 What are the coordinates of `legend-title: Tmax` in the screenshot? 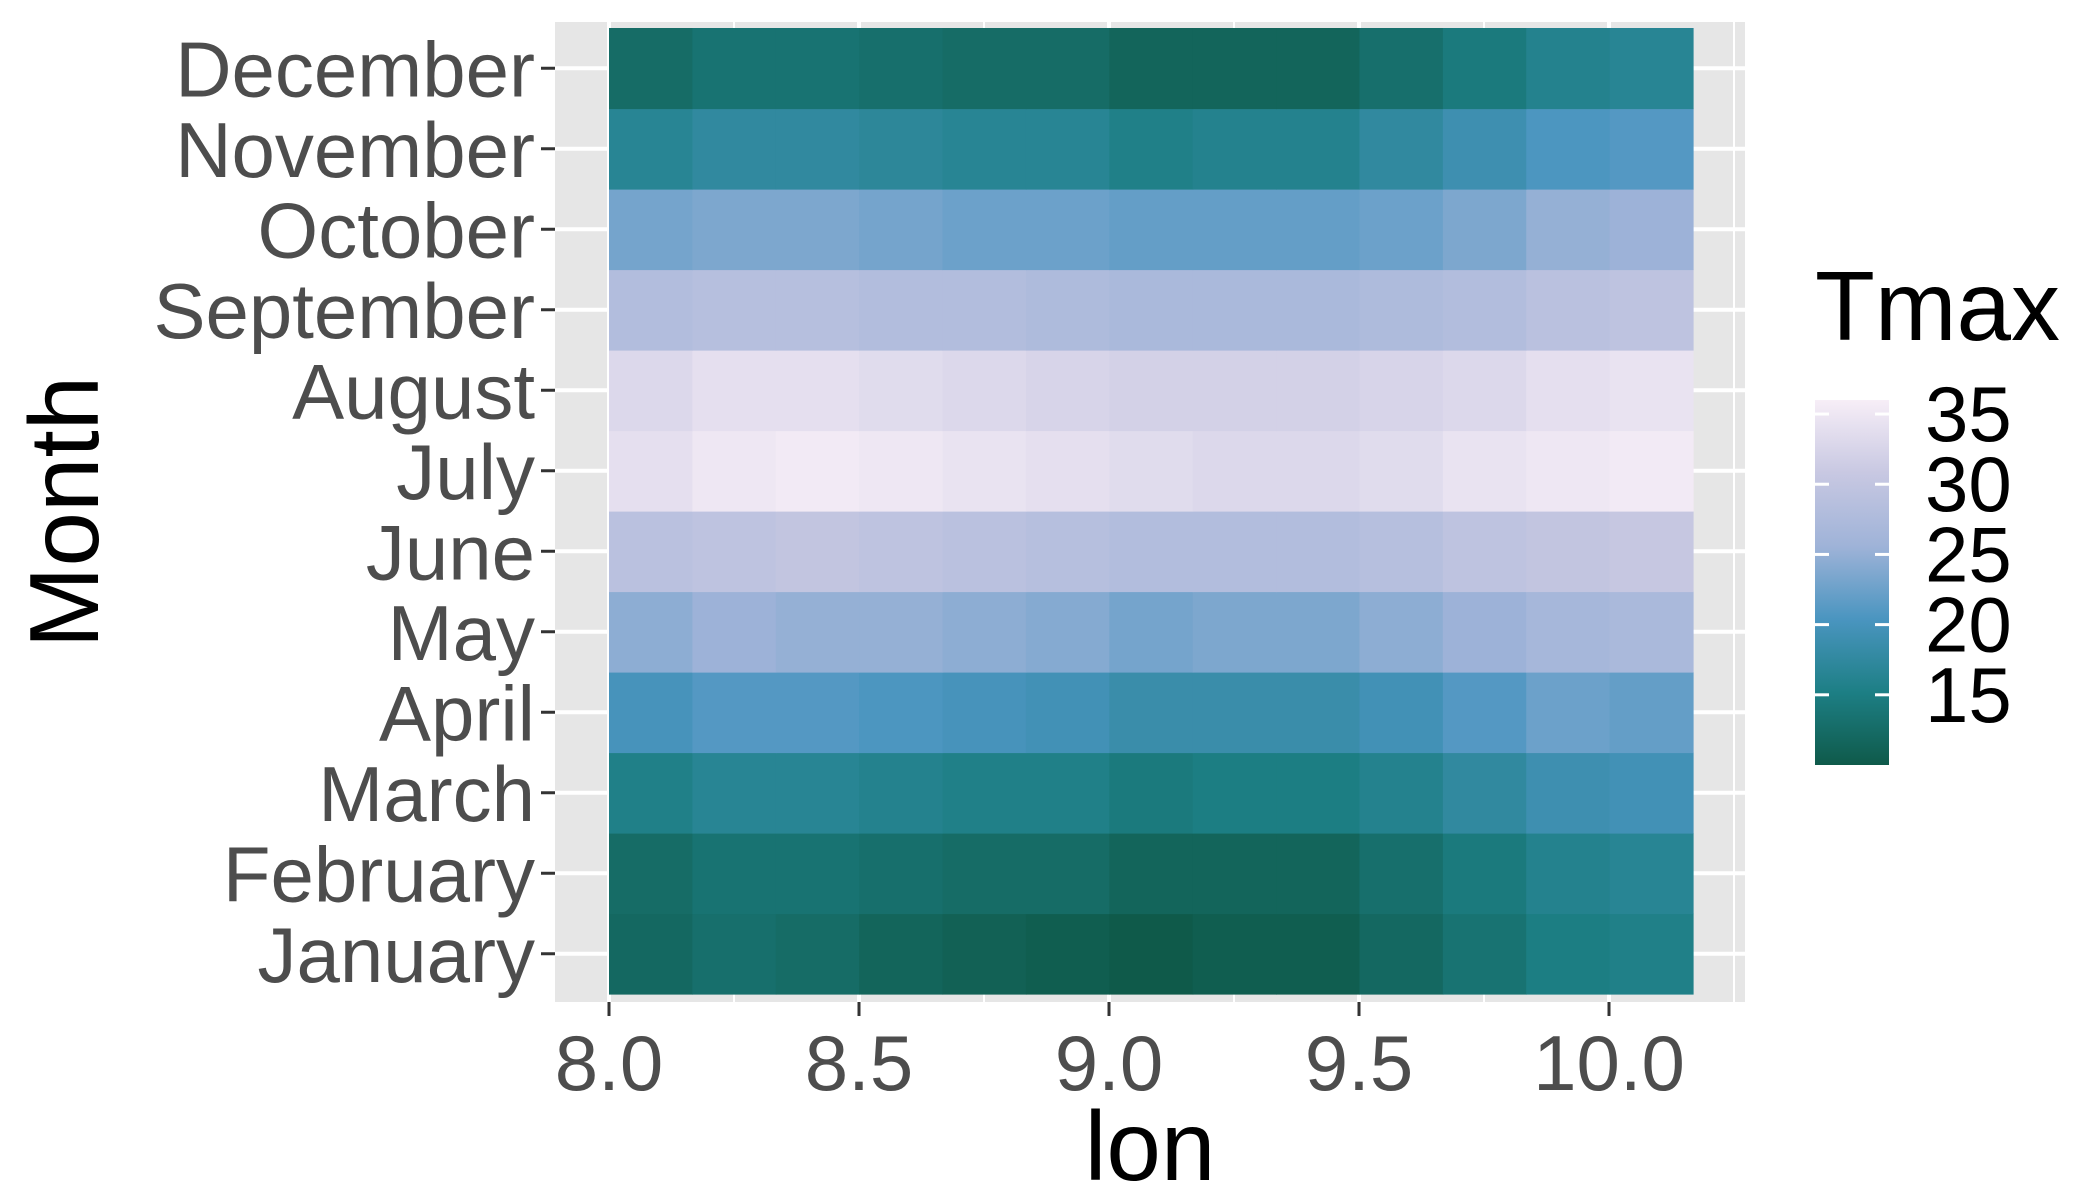 It's located at (1937, 306).